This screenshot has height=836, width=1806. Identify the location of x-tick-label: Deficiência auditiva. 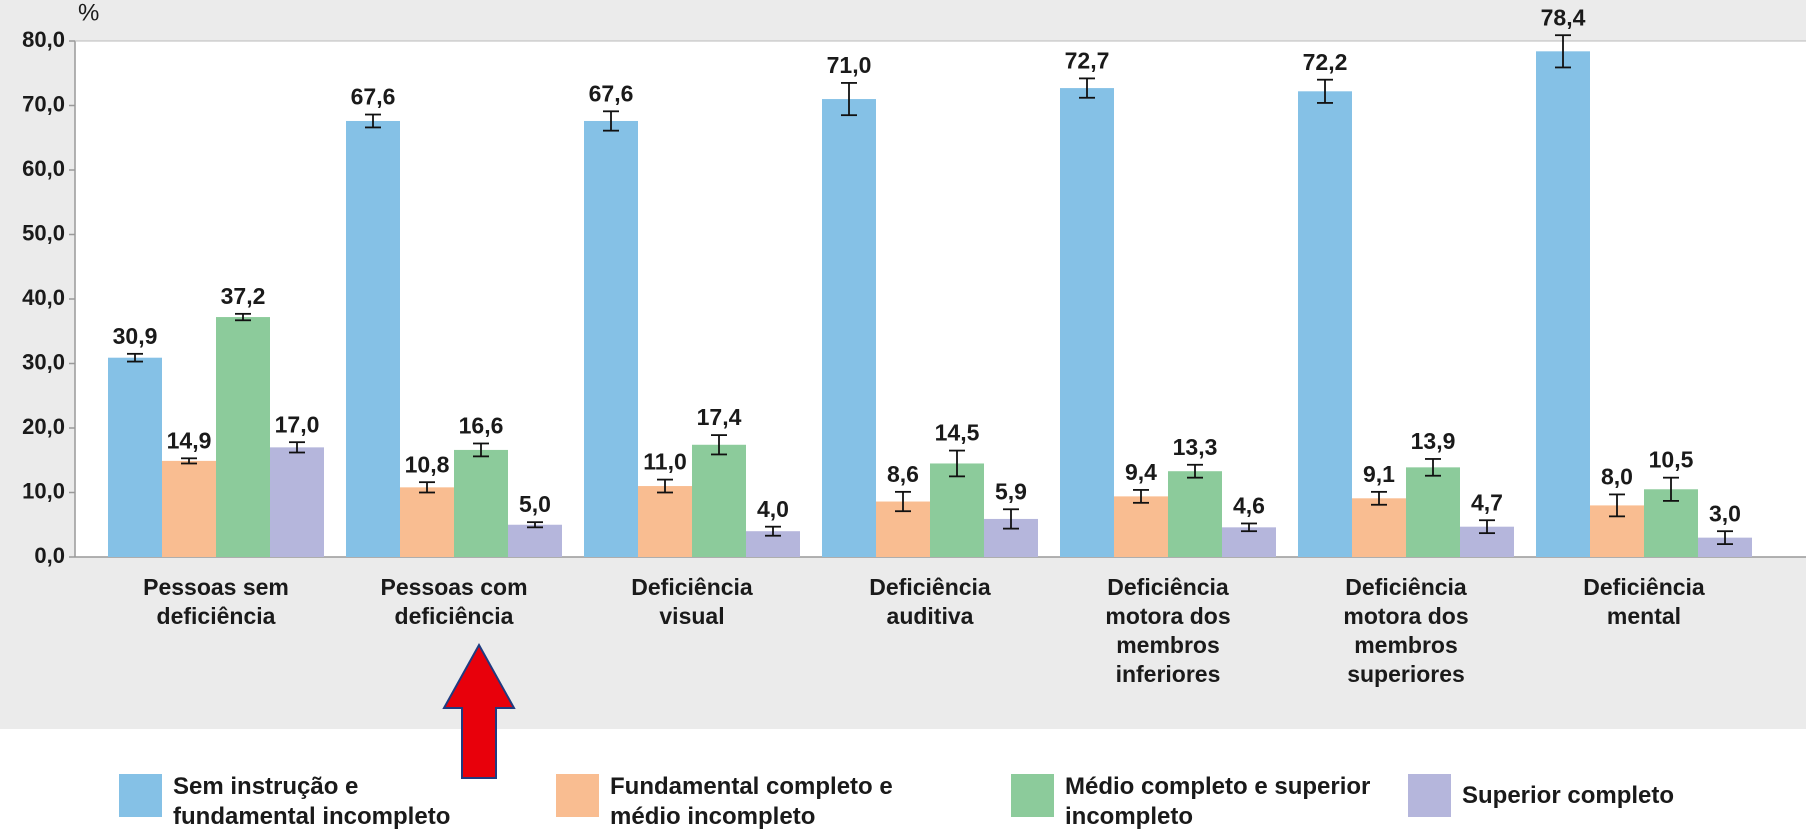
(930, 601).